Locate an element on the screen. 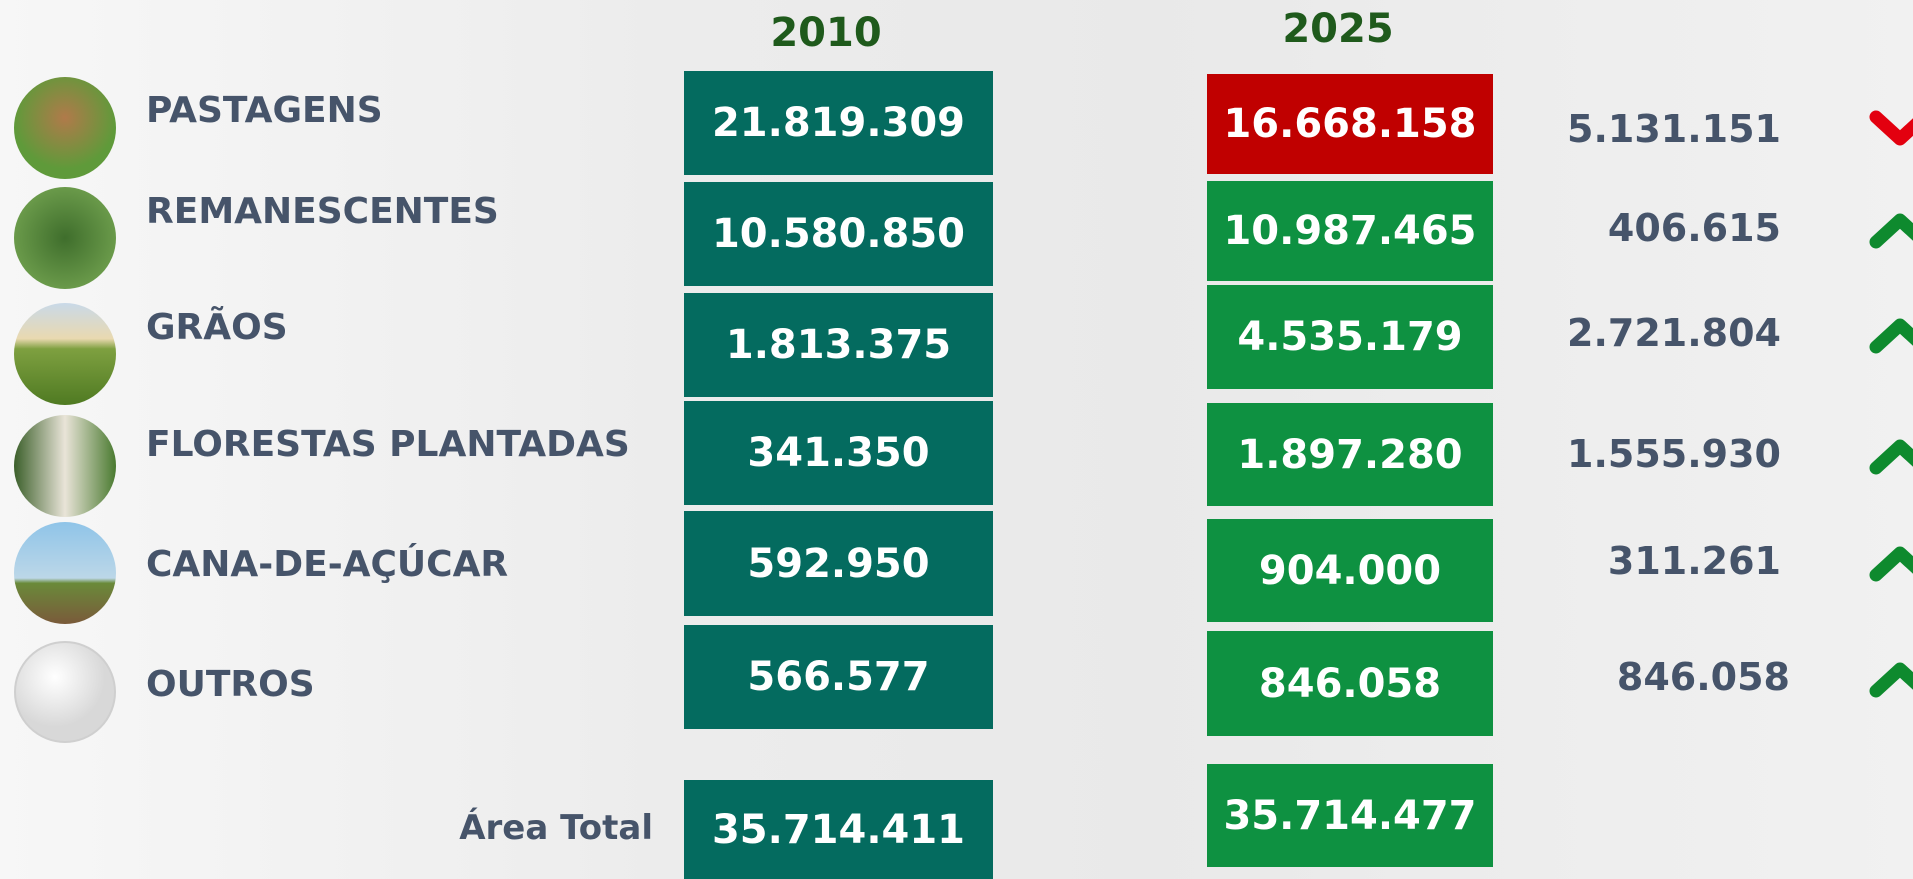 The width and height of the screenshot is (1913, 879). difference: 5.131.151 is located at coordinates (1674, 129).